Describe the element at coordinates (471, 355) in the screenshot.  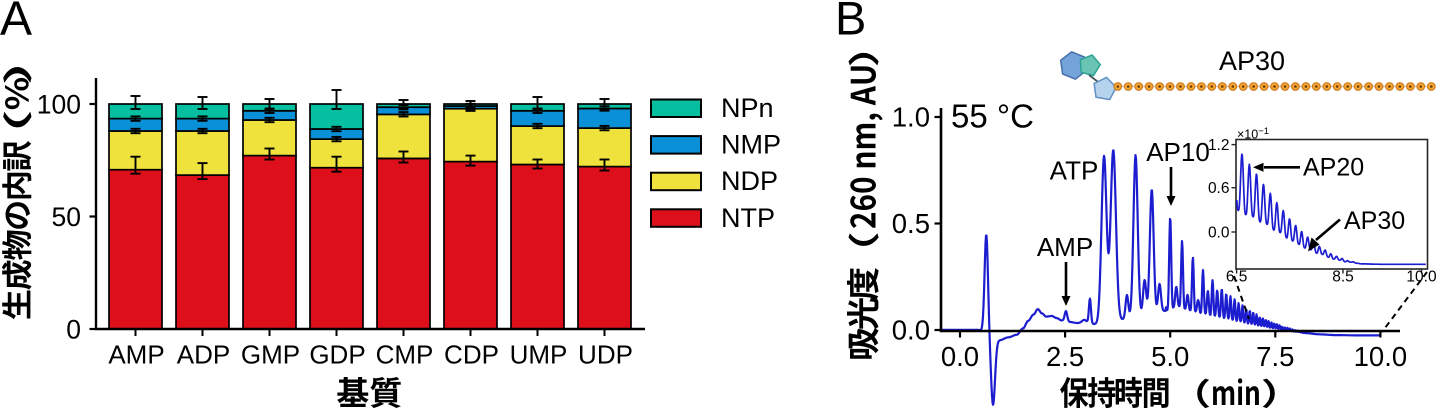
I see `svg-text: CDP` at that location.